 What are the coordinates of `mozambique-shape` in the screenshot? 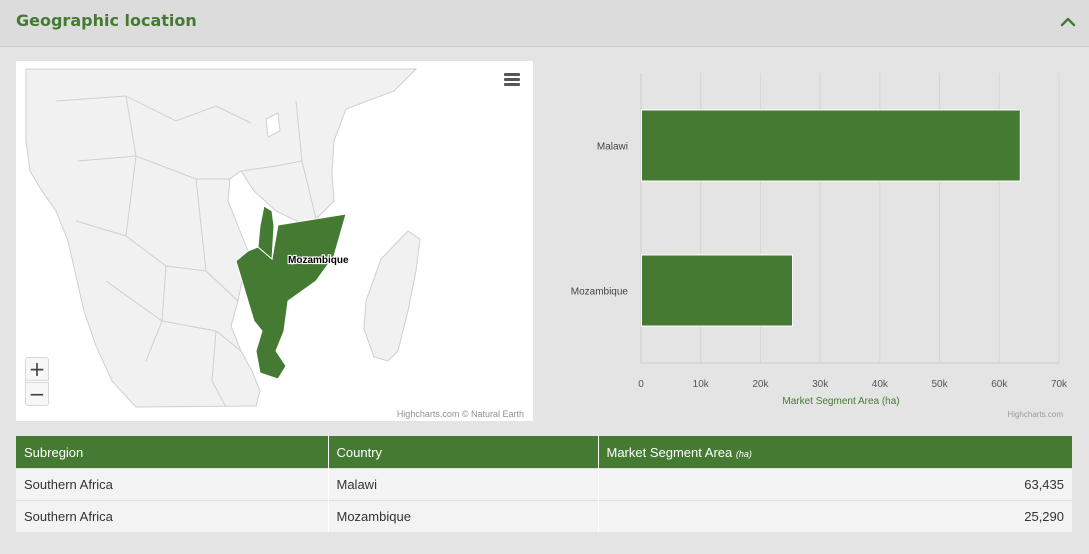 It's located at (291, 296).